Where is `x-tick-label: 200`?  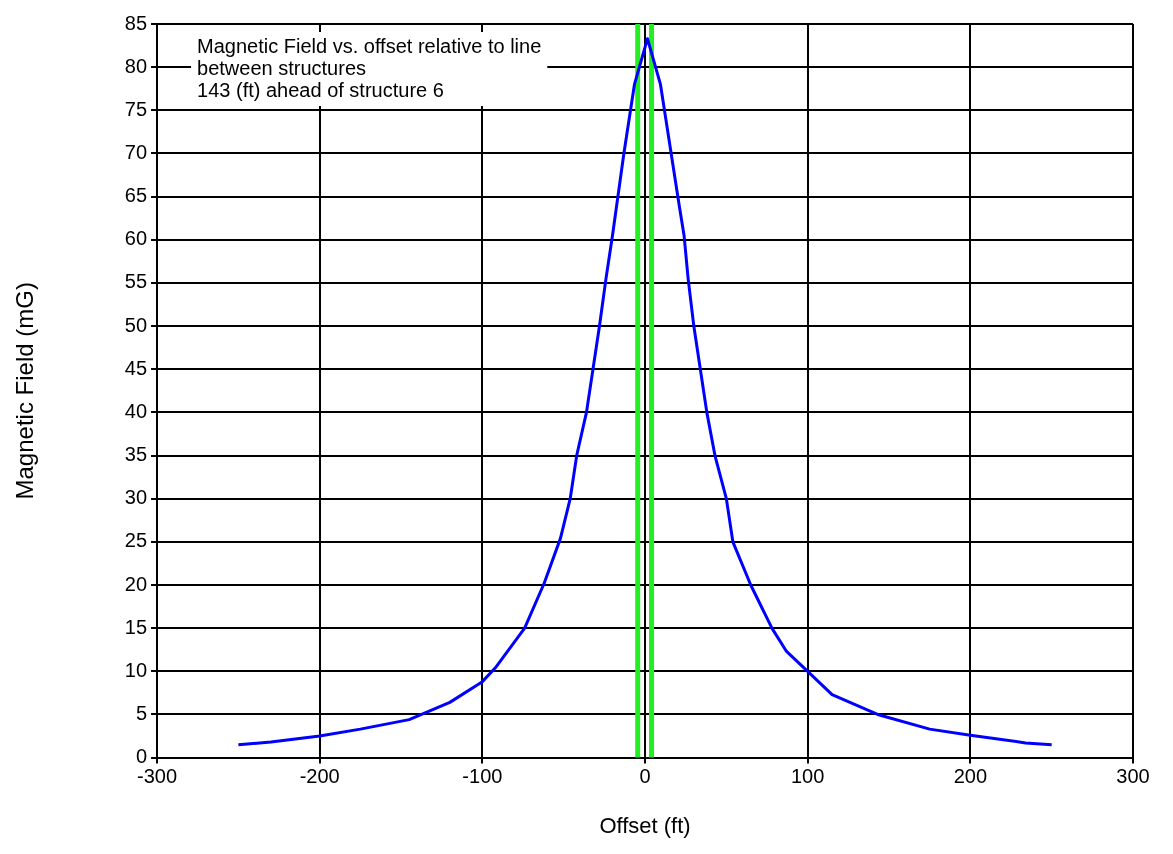 x-tick-label: 200 is located at coordinates (970, 776).